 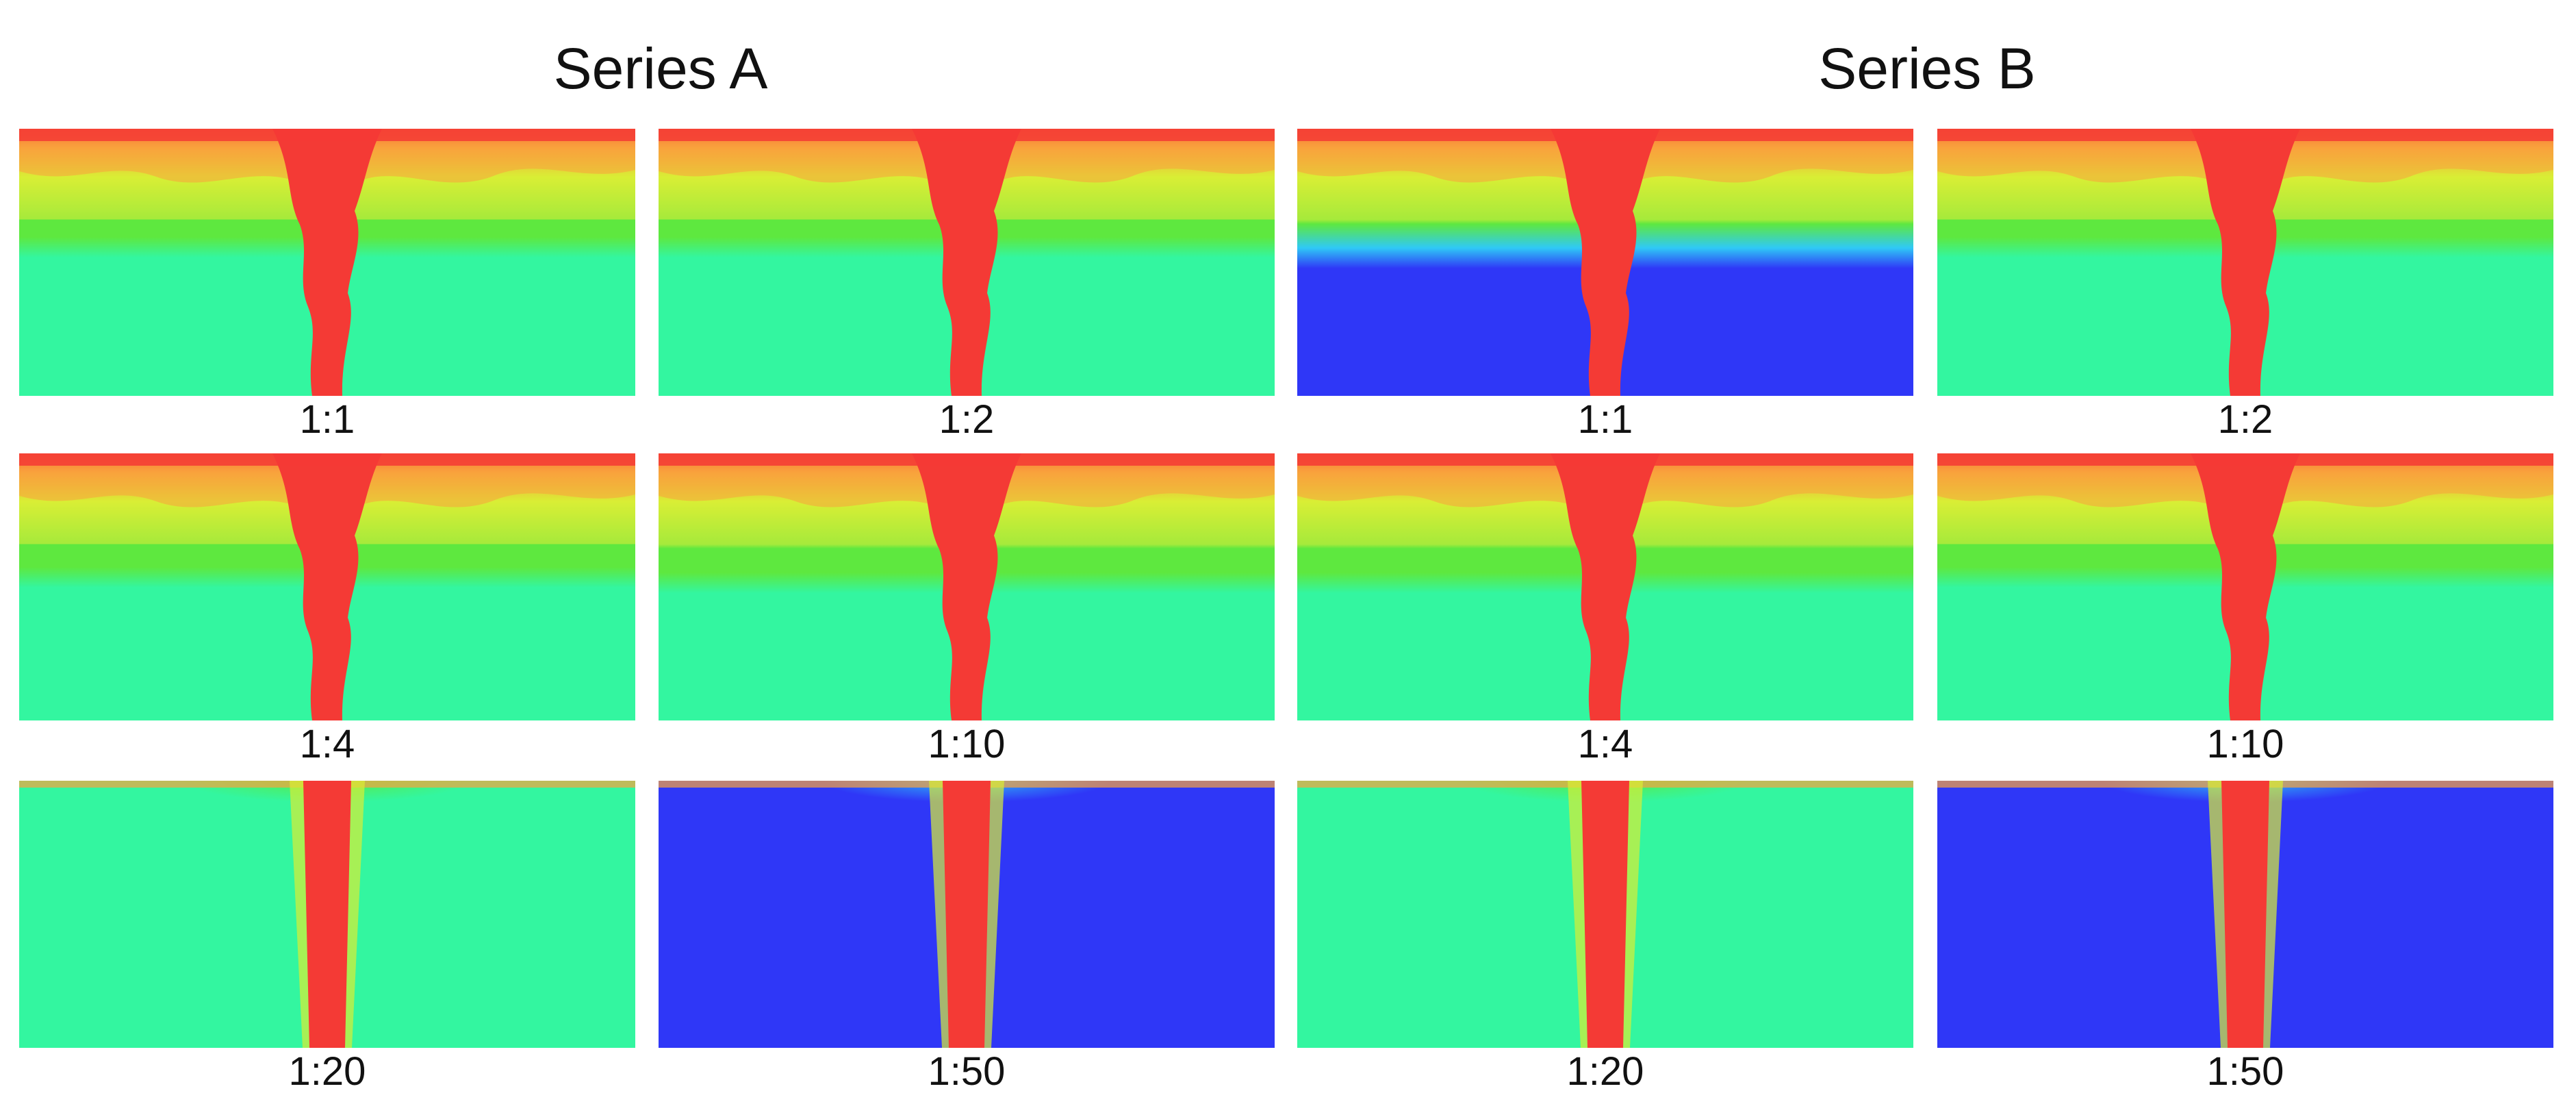 I want to click on series-a-panel-3-label: 1:4, so click(x=327, y=744).